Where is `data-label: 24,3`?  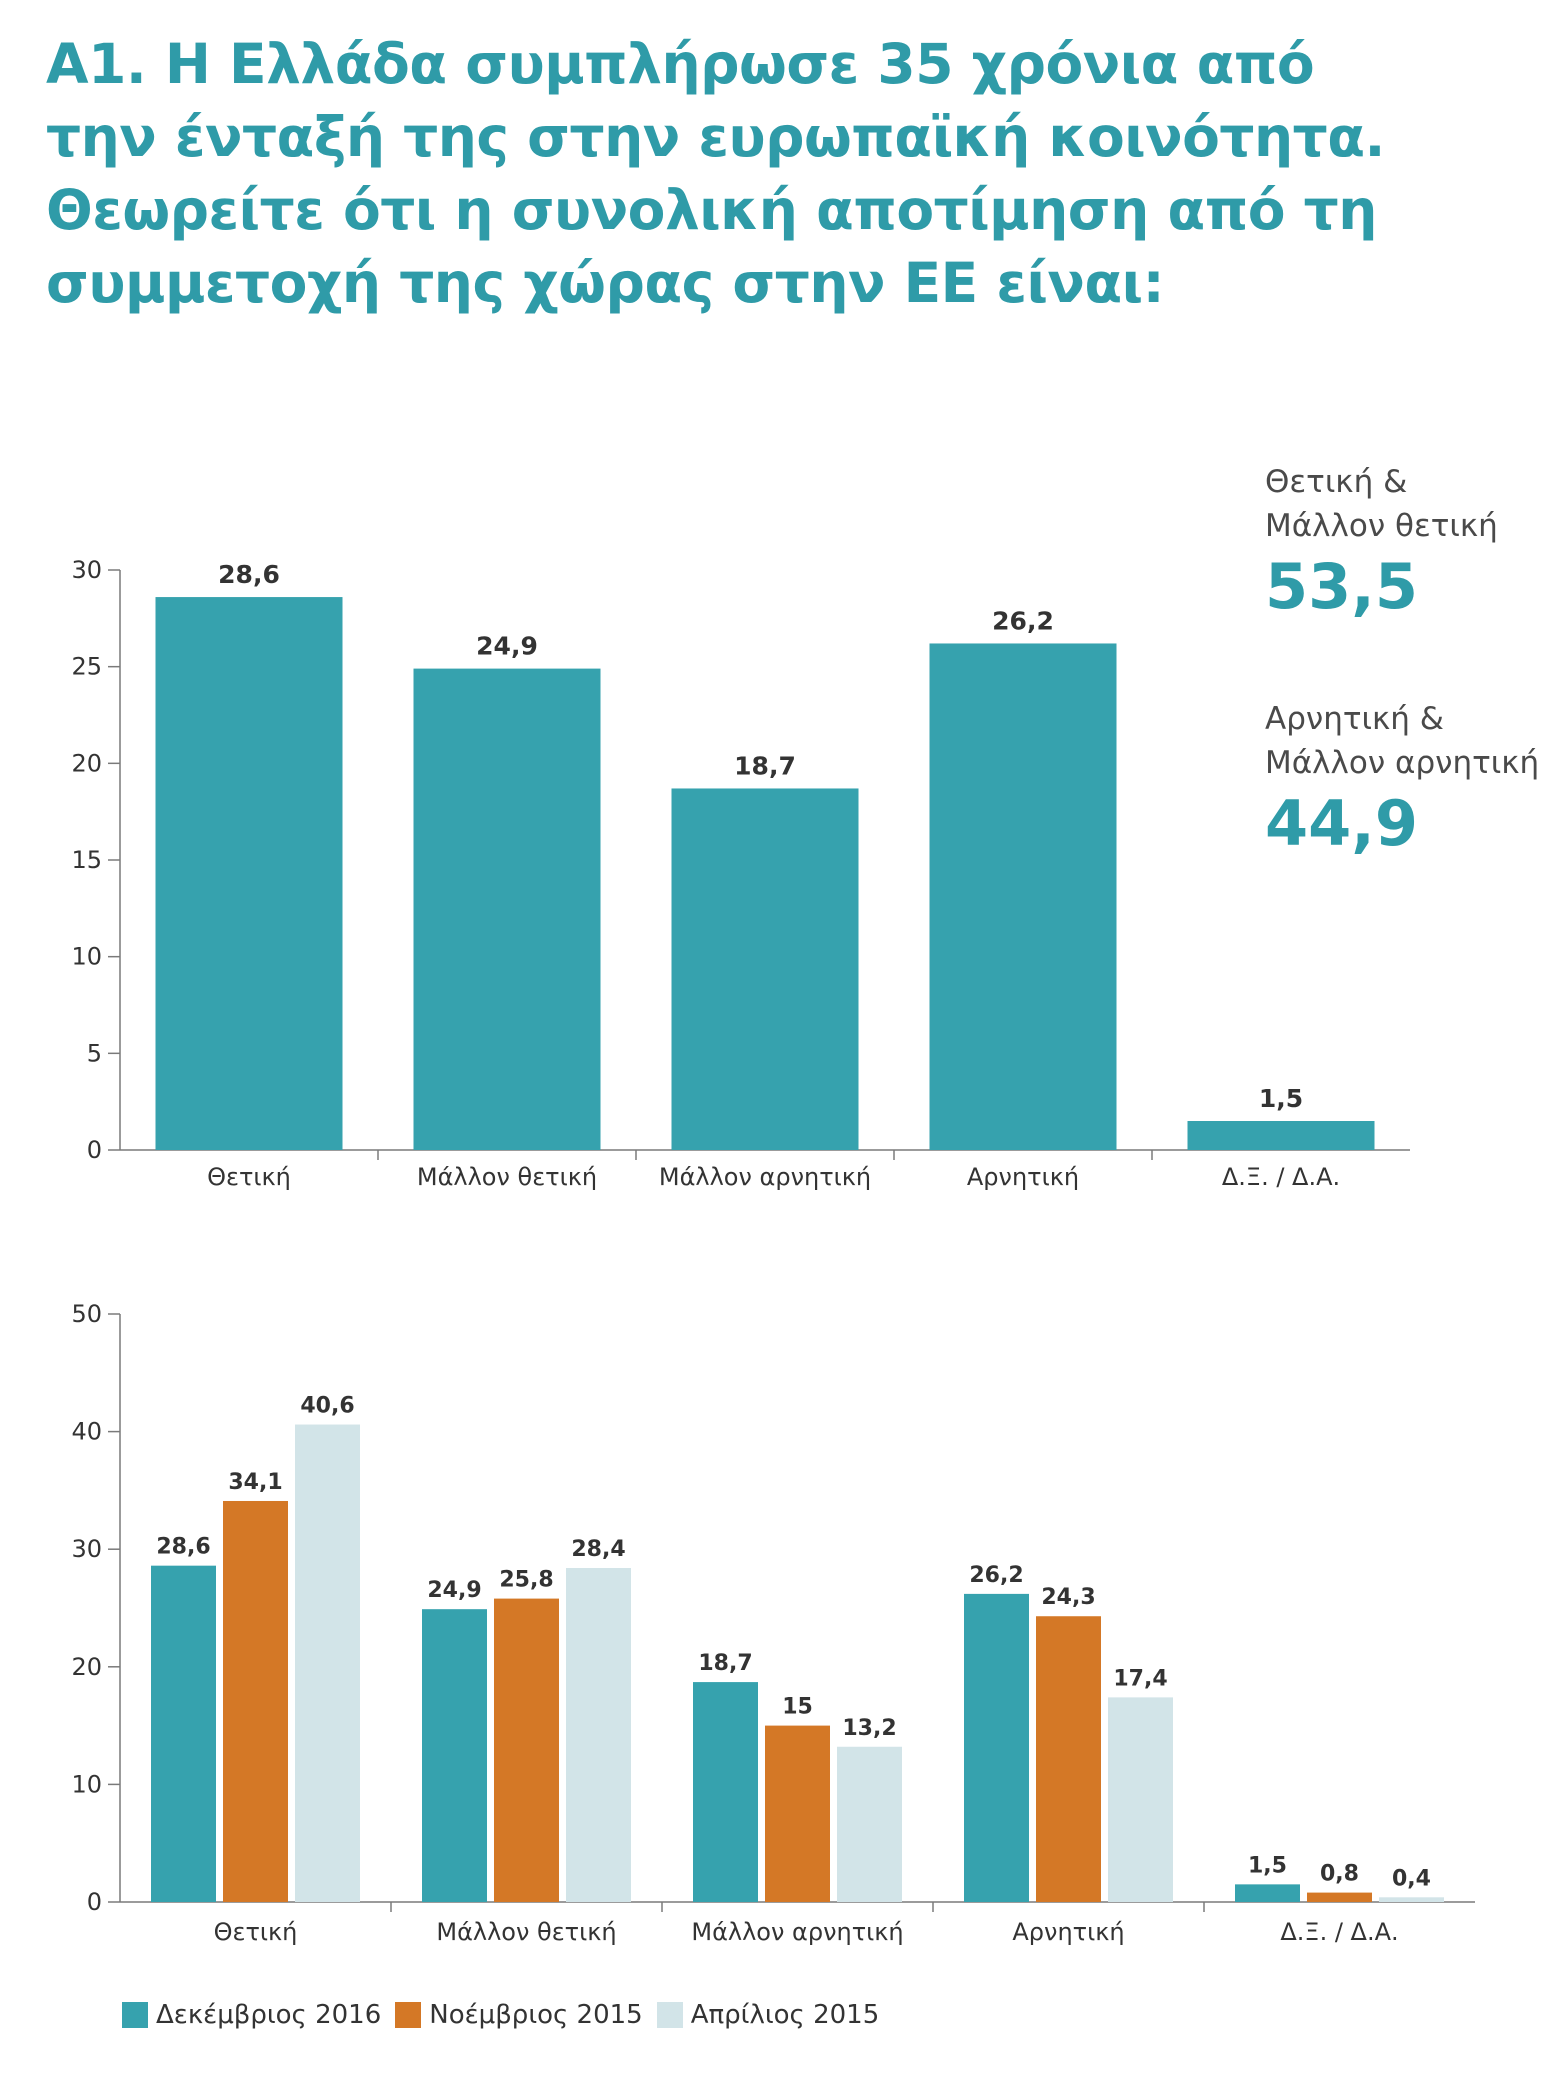 data-label: 24,3 is located at coordinates (1068, 1597).